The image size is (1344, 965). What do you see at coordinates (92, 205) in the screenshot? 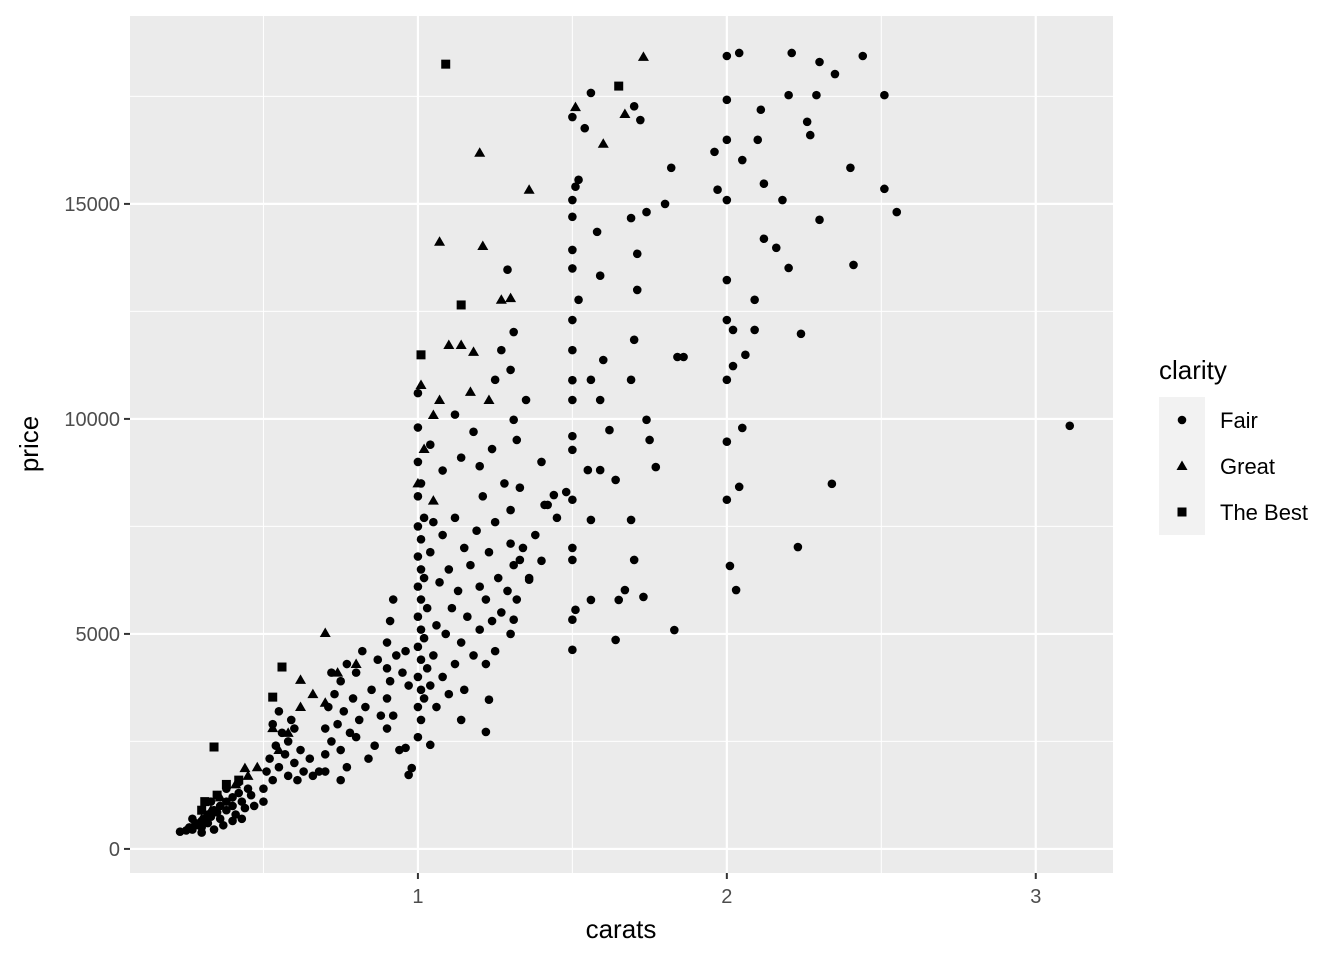
I see `y-tick-label: 15000` at bounding box center [92, 205].